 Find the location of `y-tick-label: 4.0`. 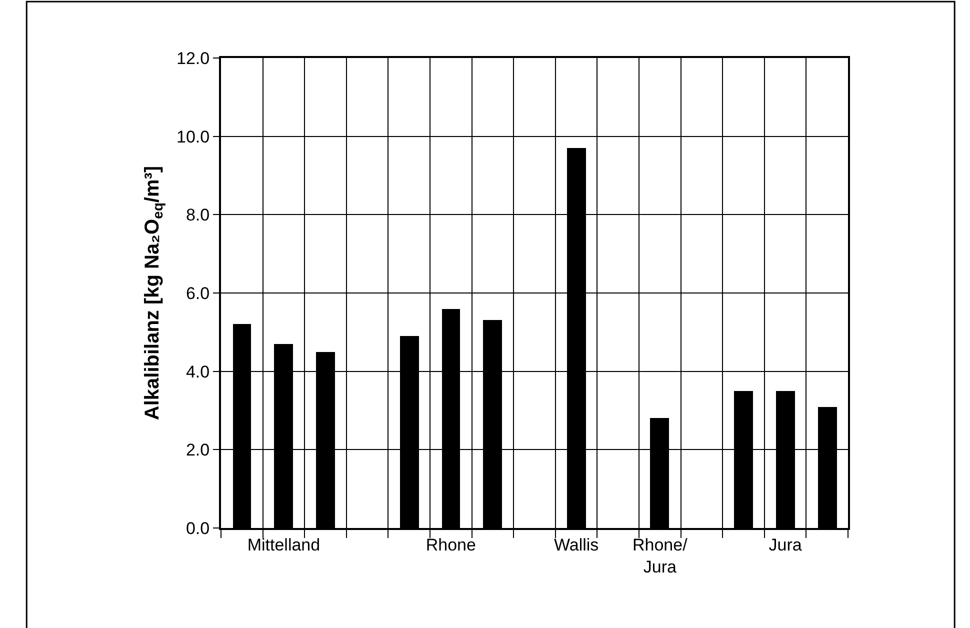

y-tick-label: 4.0 is located at coordinates (198, 372).